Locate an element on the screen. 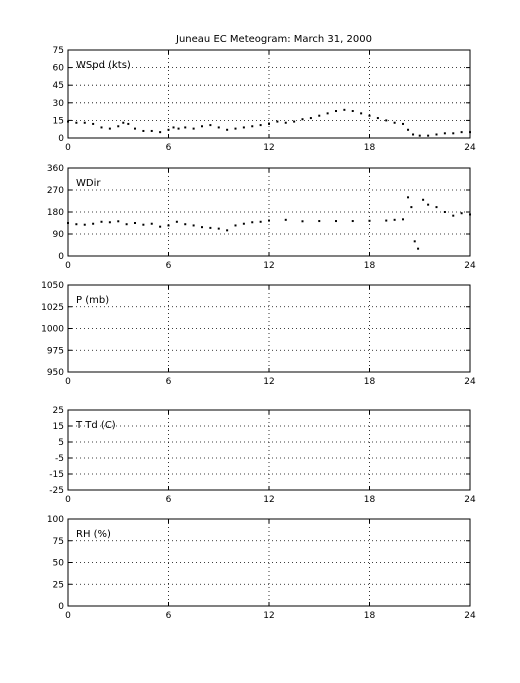  panel-3: 0 6 12 18 24 -25 -15 -5 5 15 25 T Td (C) is located at coordinates (262, 455).